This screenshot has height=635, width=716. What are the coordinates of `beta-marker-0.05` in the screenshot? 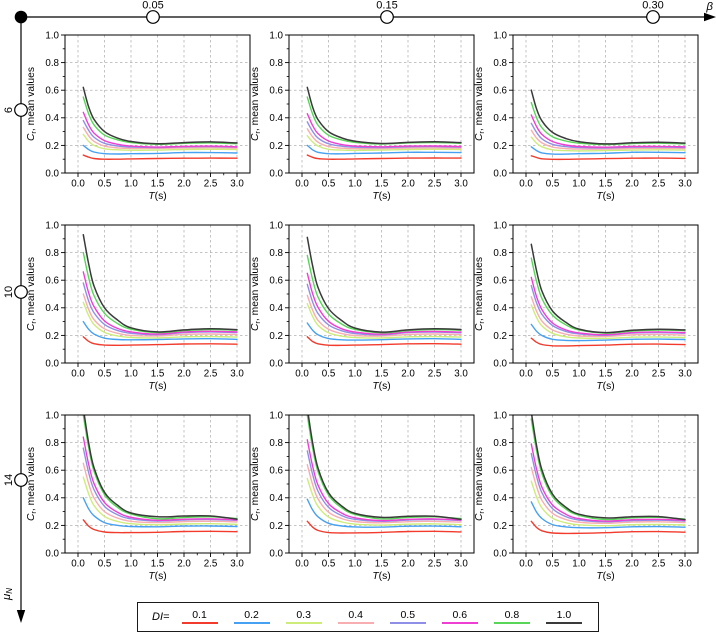 It's located at (153, 17).